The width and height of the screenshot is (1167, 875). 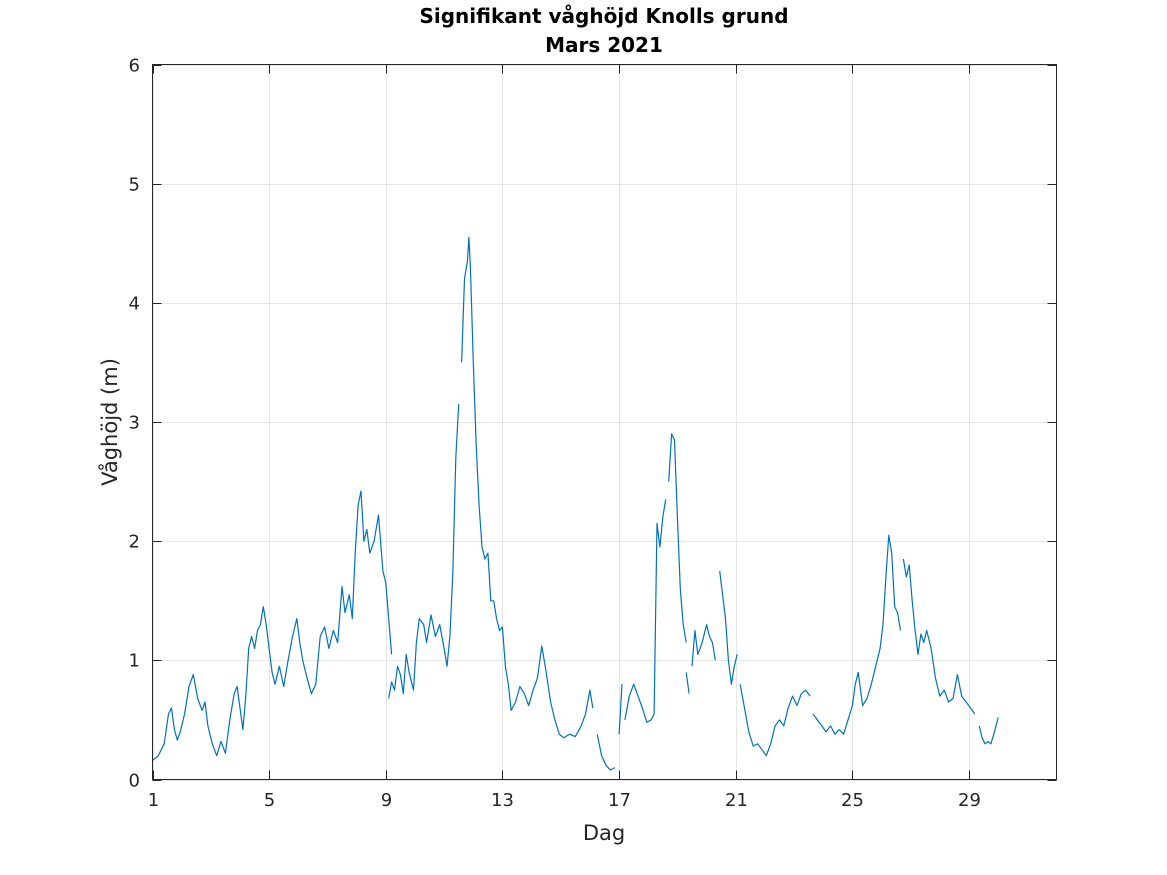 What do you see at coordinates (134, 781) in the screenshot?
I see `y-tick-label: 0` at bounding box center [134, 781].